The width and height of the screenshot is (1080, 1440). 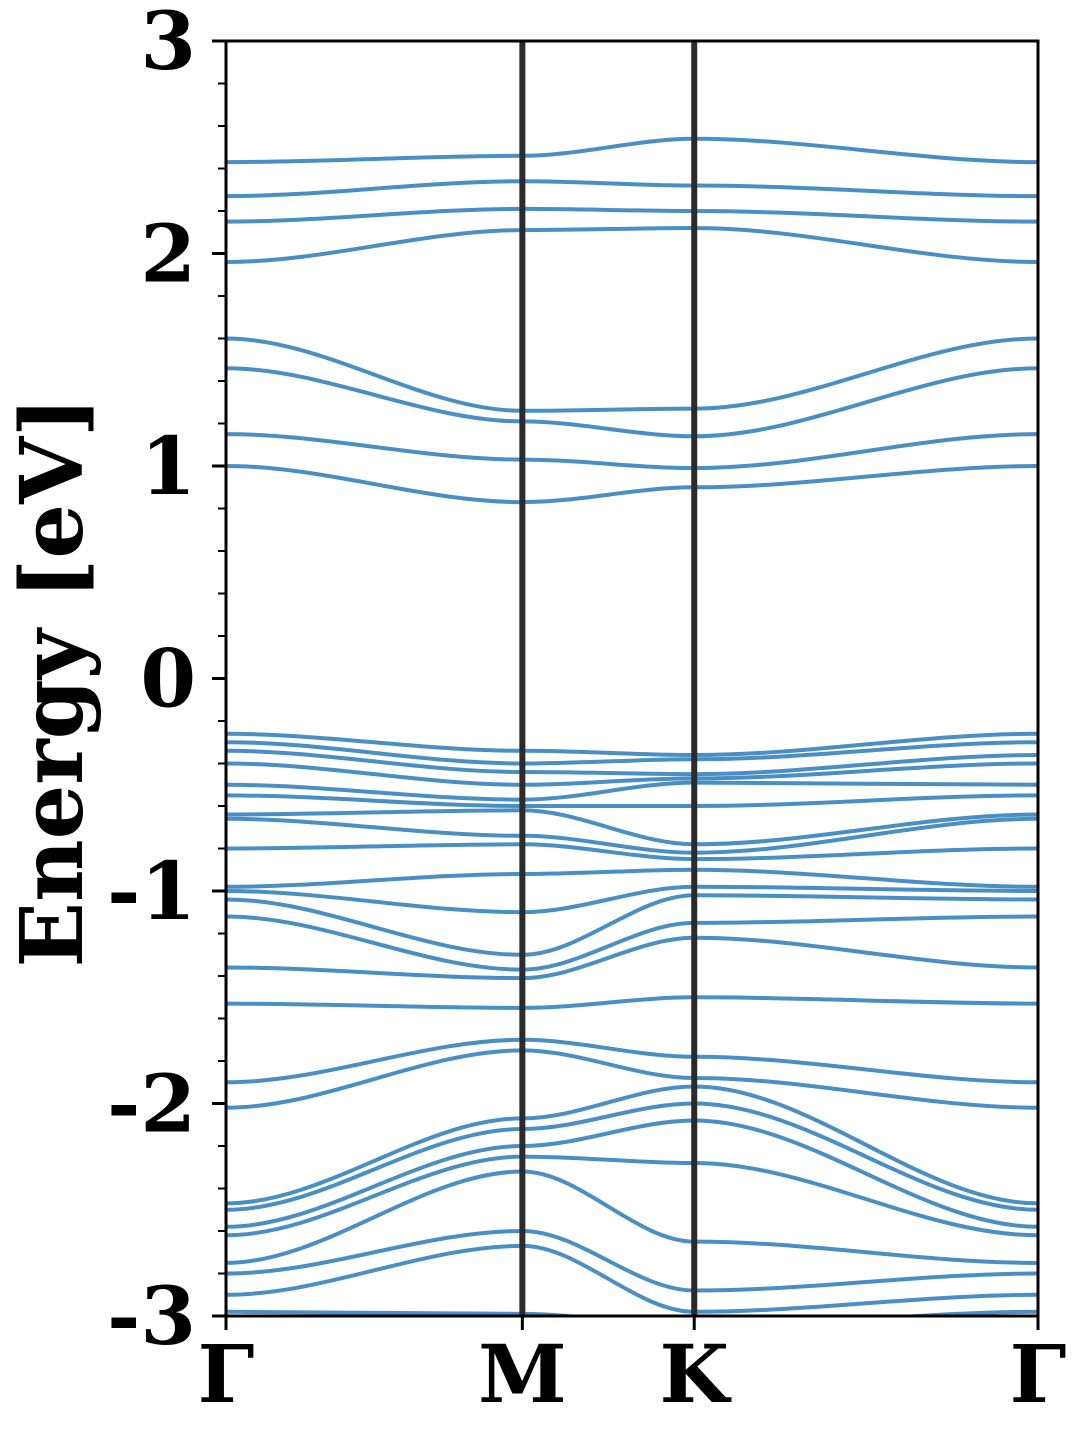 I want to click on y-tick-label: -2, so click(x=151, y=1104).